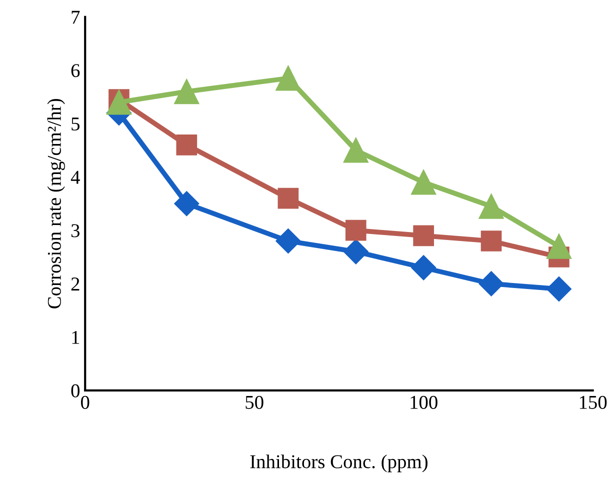 This screenshot has height=482, width=608. What do you see at coordinates (255, 402) in the screenshot?
I see `x-tick-label: 50` at bounding box center [255, 402].